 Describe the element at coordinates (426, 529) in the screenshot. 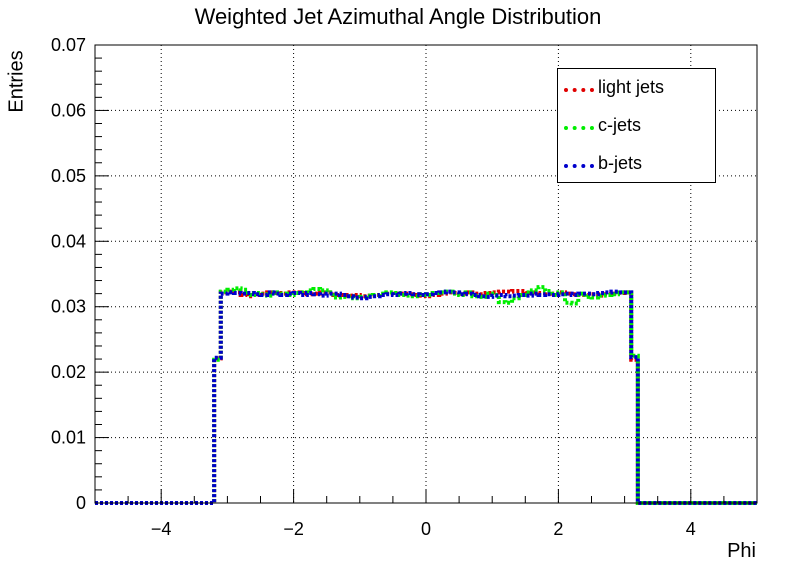

I see `x-tick-label: 0` at that location.